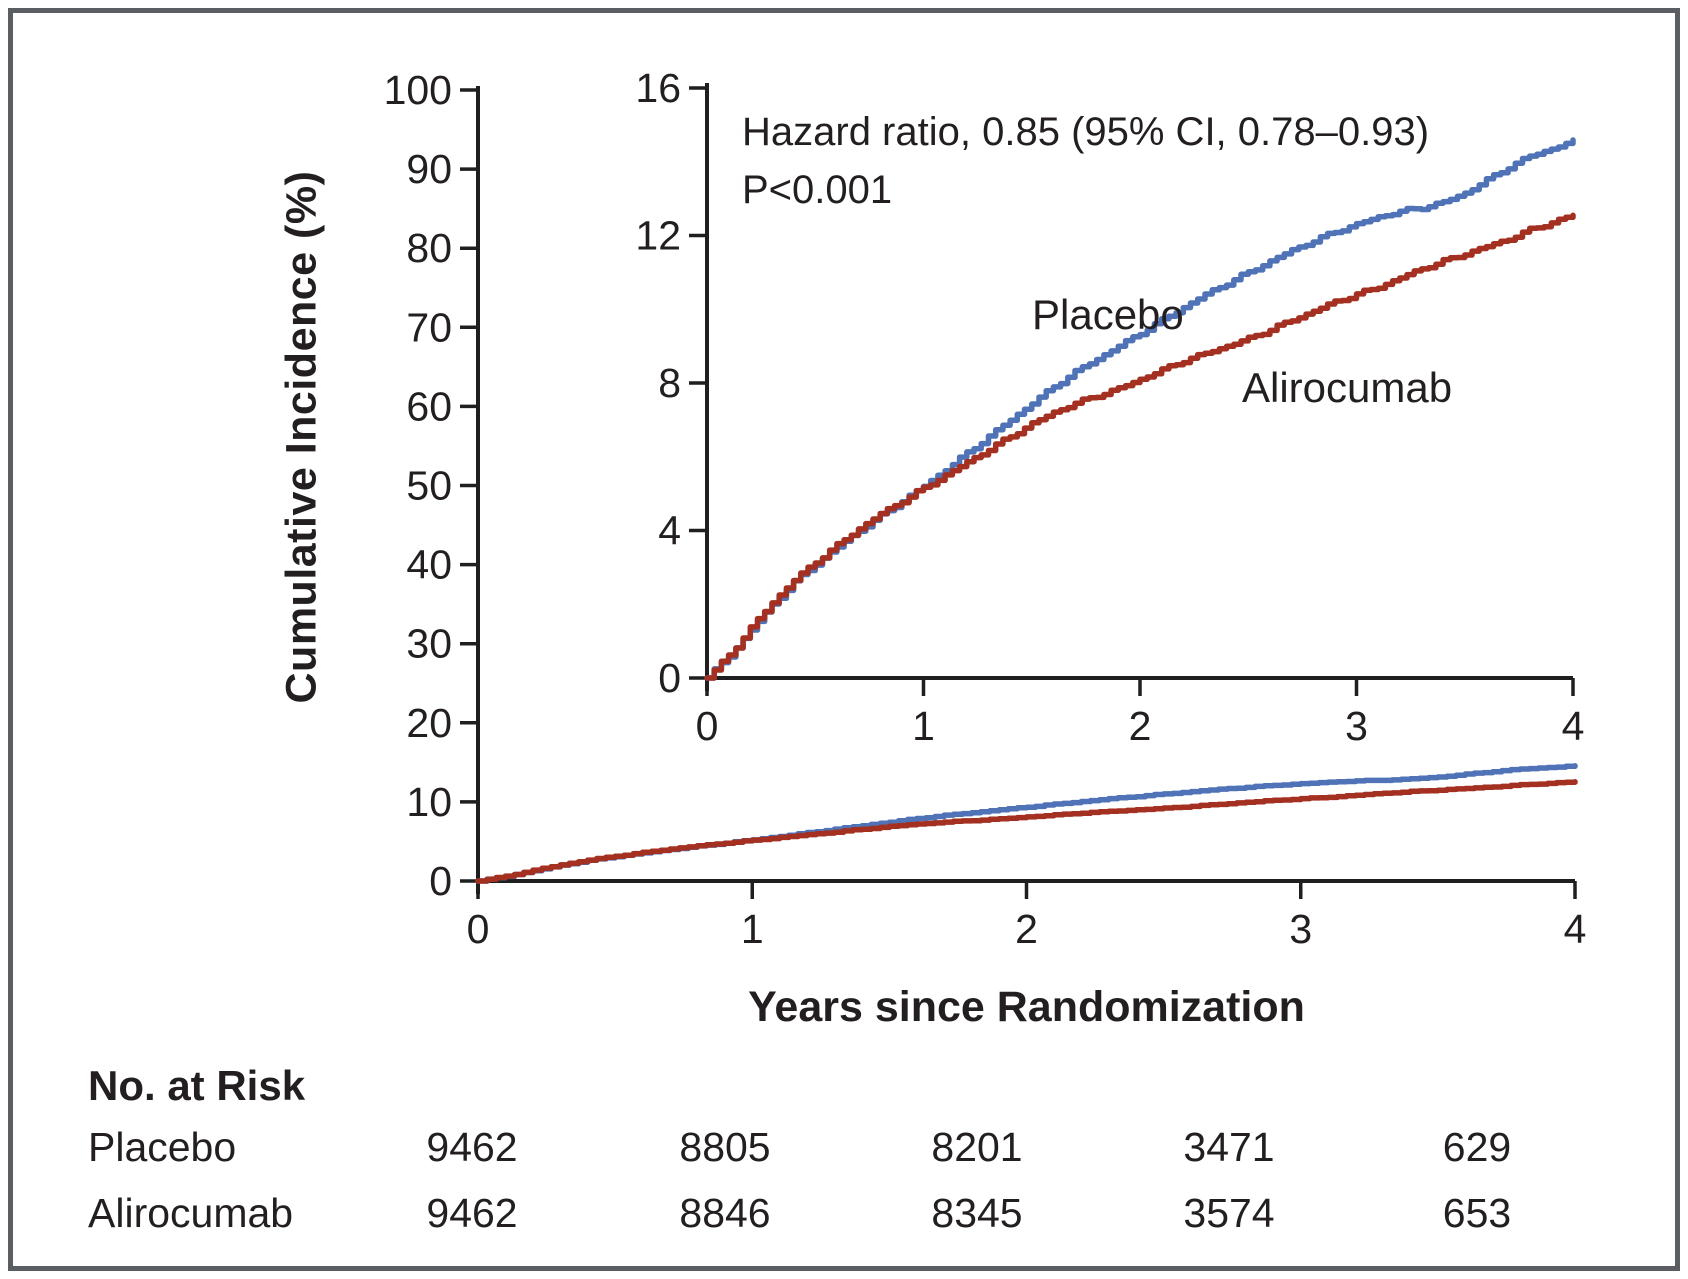  Describe the element at coordinates (1300, 929) in the screenshot. I see `main-x-tick-label: 3` at that location.